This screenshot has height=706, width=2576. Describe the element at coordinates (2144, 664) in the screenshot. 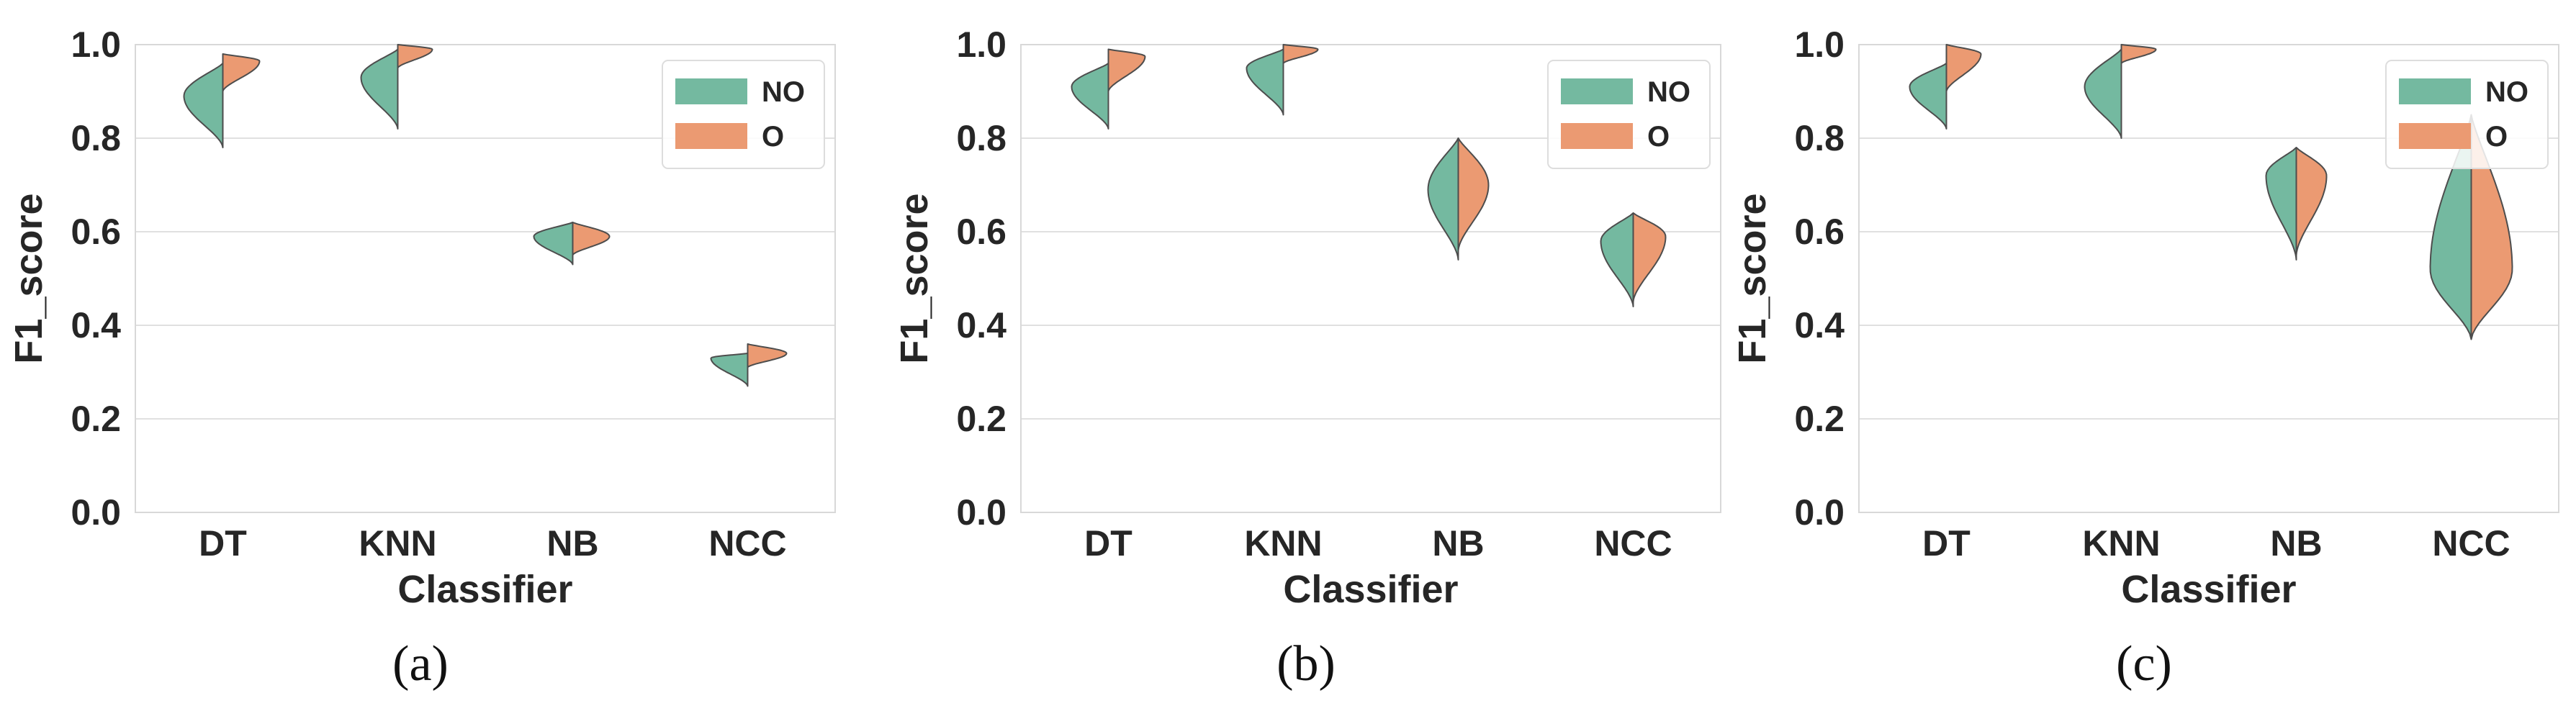

I see `panel-caption: (c)` at that location.